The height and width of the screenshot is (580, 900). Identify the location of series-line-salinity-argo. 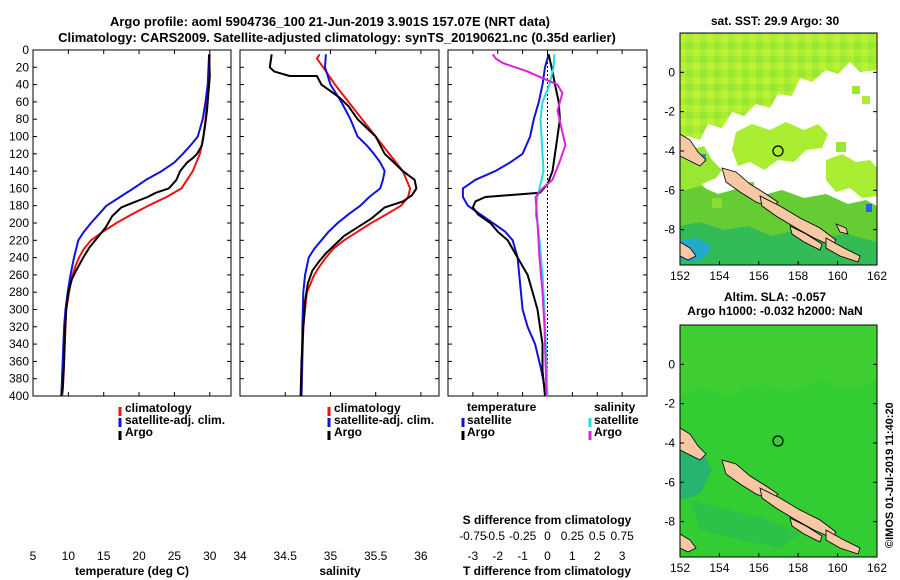
(529, 225).